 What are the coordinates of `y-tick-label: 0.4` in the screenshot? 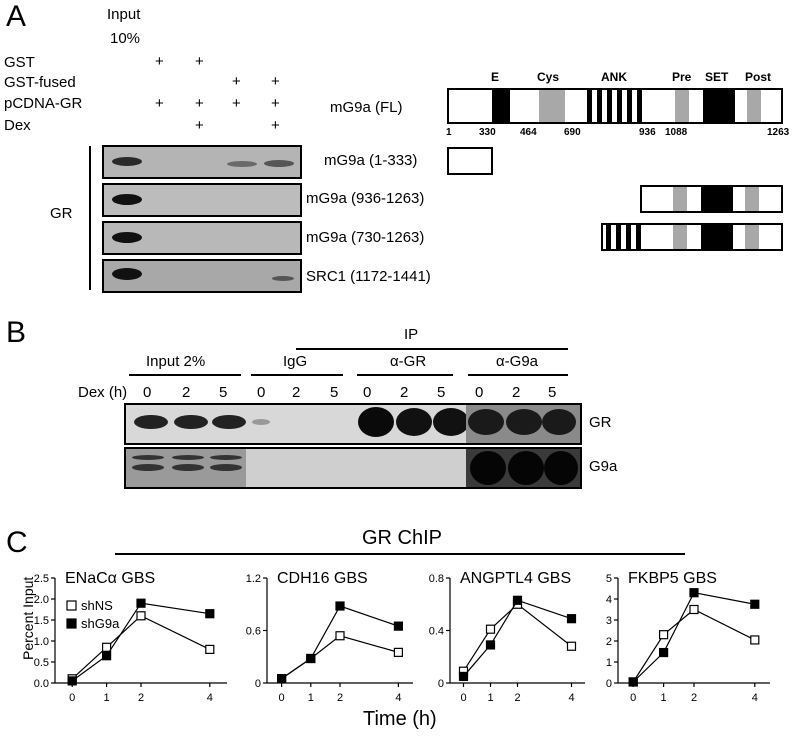 It's located at (436, 632).